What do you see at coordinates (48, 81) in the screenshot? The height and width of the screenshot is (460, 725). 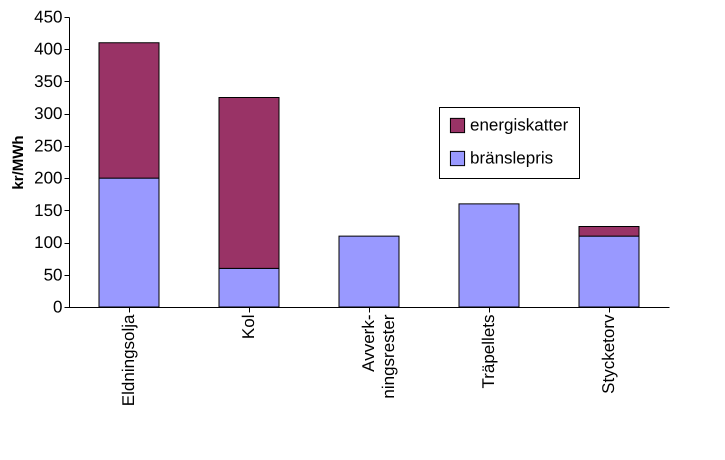 I see `y-tick-label: 350` at bounding box center [48, 81].